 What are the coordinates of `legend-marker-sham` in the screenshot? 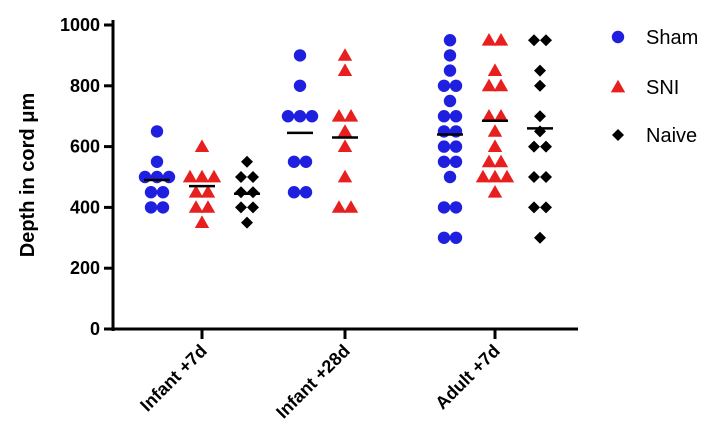 It's located at (618, 37).